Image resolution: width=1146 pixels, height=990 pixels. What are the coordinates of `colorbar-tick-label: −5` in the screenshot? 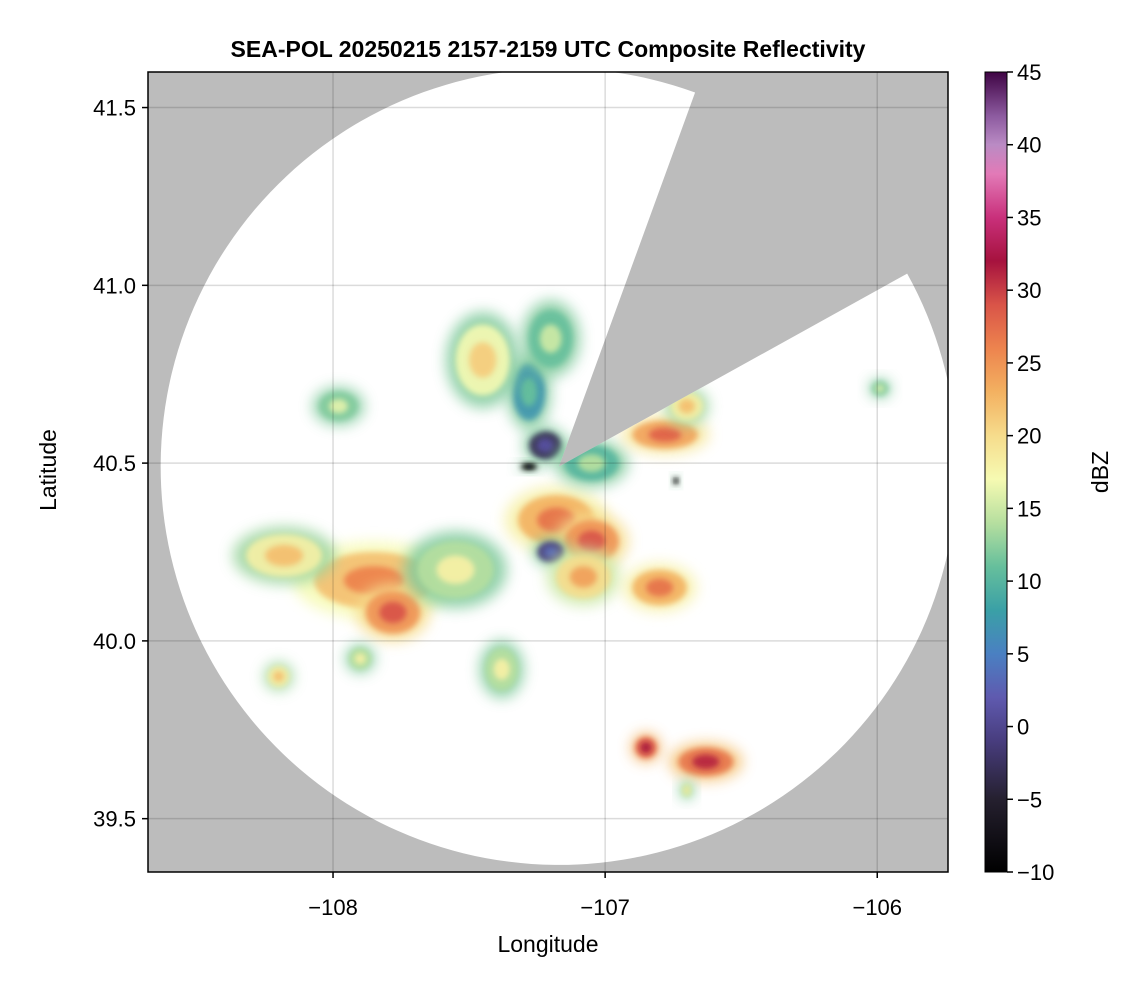 It's located at (1029, 799).